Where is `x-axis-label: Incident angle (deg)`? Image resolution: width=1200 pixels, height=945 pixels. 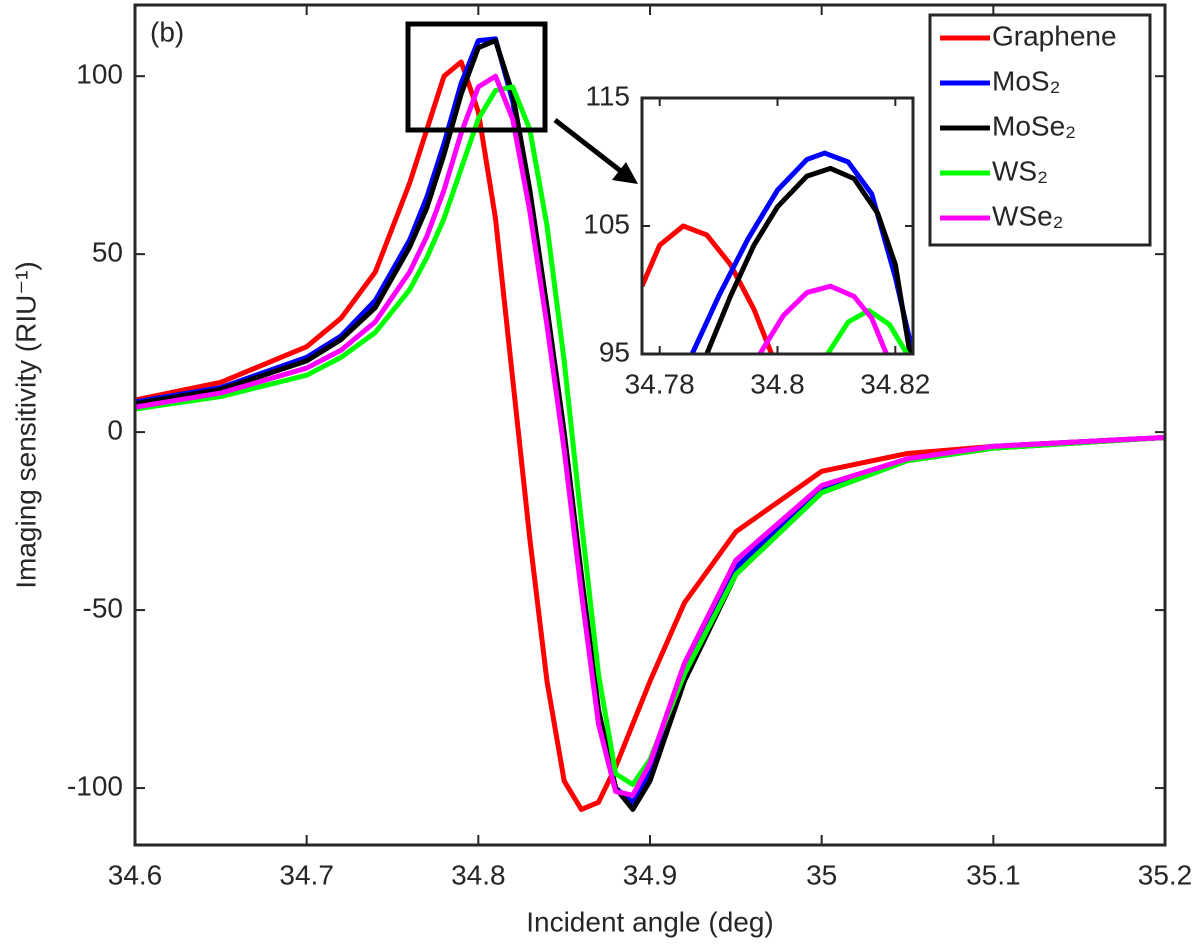 x-axis-label: Incident angle (deg) is located at coordinates (650, 921).